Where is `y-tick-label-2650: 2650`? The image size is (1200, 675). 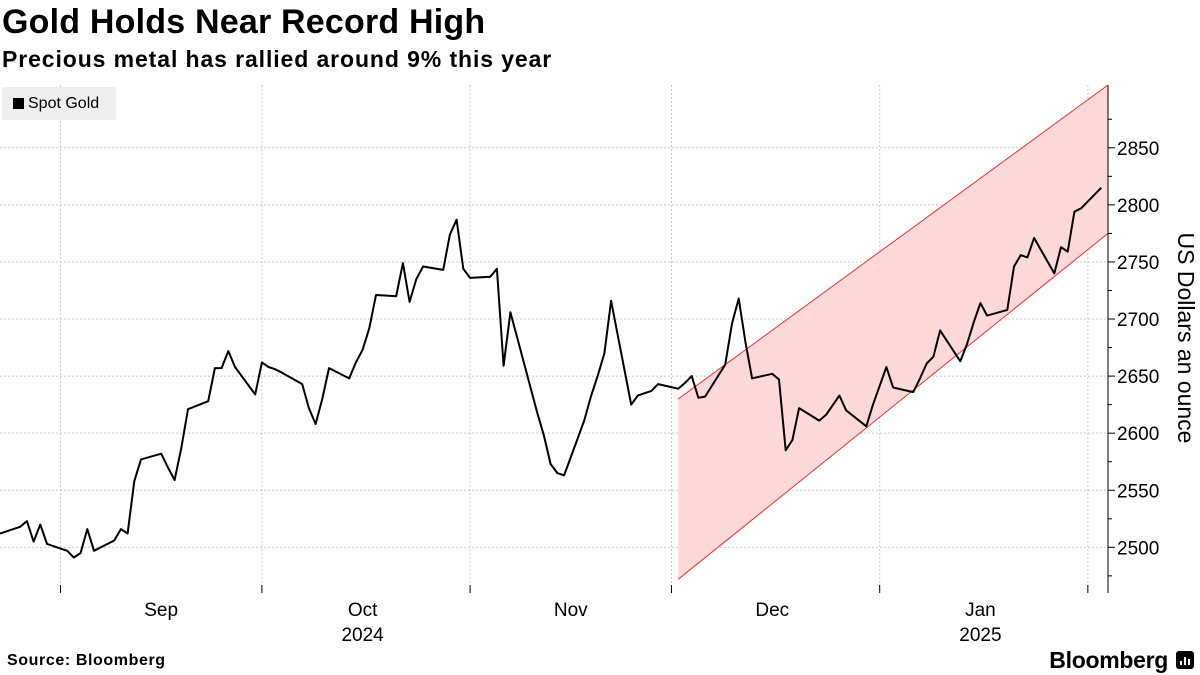
y-tick-label-2650: 2650 is located at coordinates (1138, 377).